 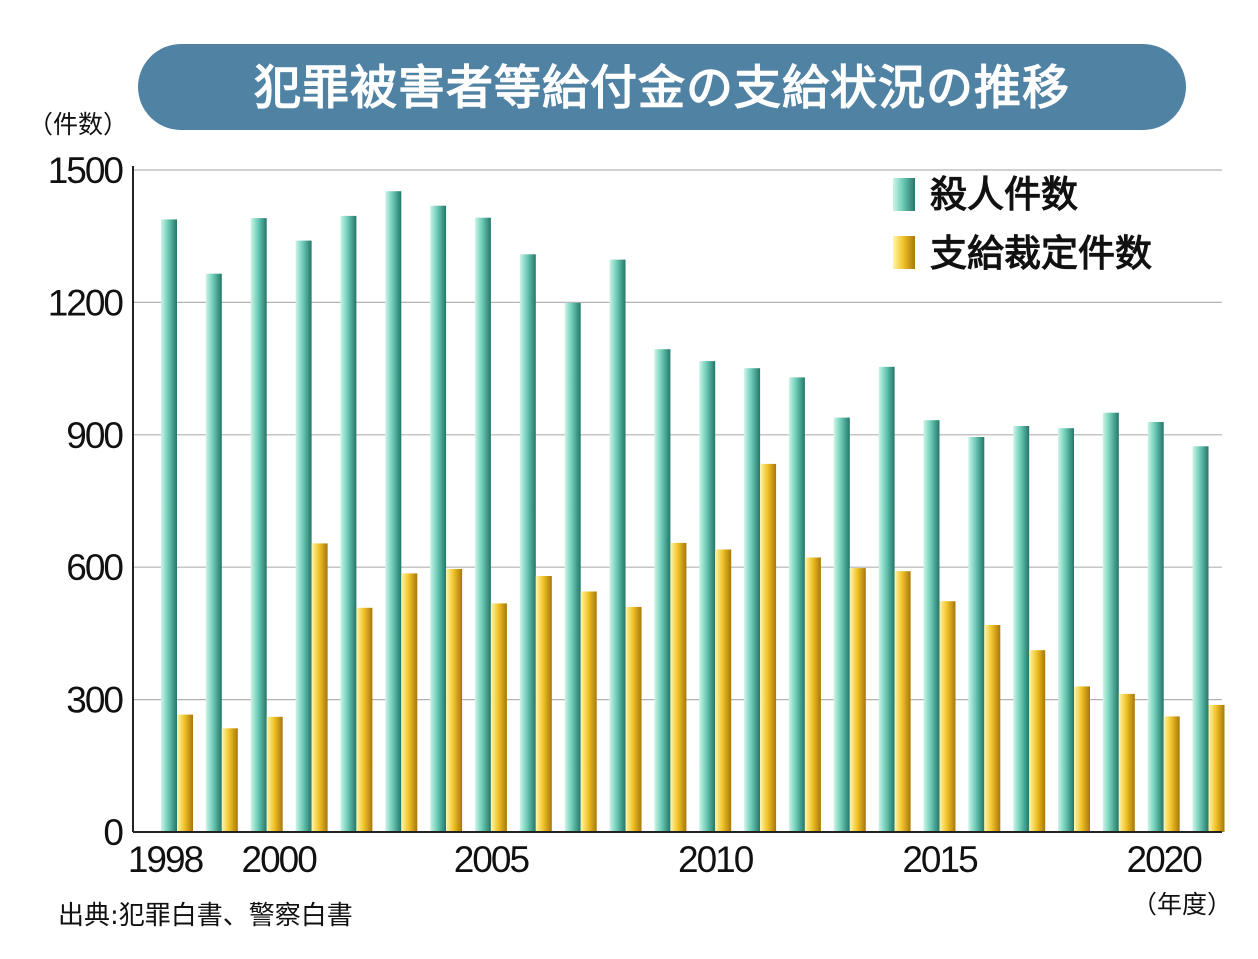 What do you see at coordinates (904, 194) in the screenshot?
I see `legend-swatch-murder` at bounding box center [904, 194].